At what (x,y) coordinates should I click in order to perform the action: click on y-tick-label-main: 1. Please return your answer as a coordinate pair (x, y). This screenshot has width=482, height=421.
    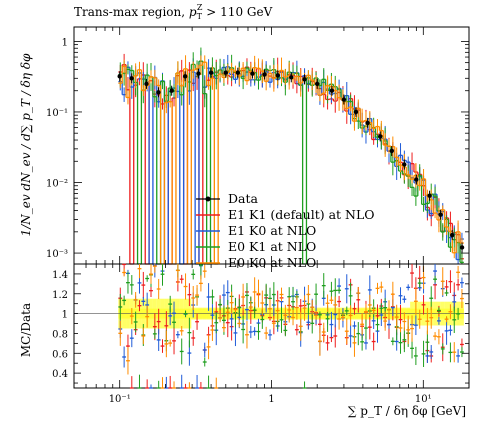
    Looking at the image, I should click on (65, 42).